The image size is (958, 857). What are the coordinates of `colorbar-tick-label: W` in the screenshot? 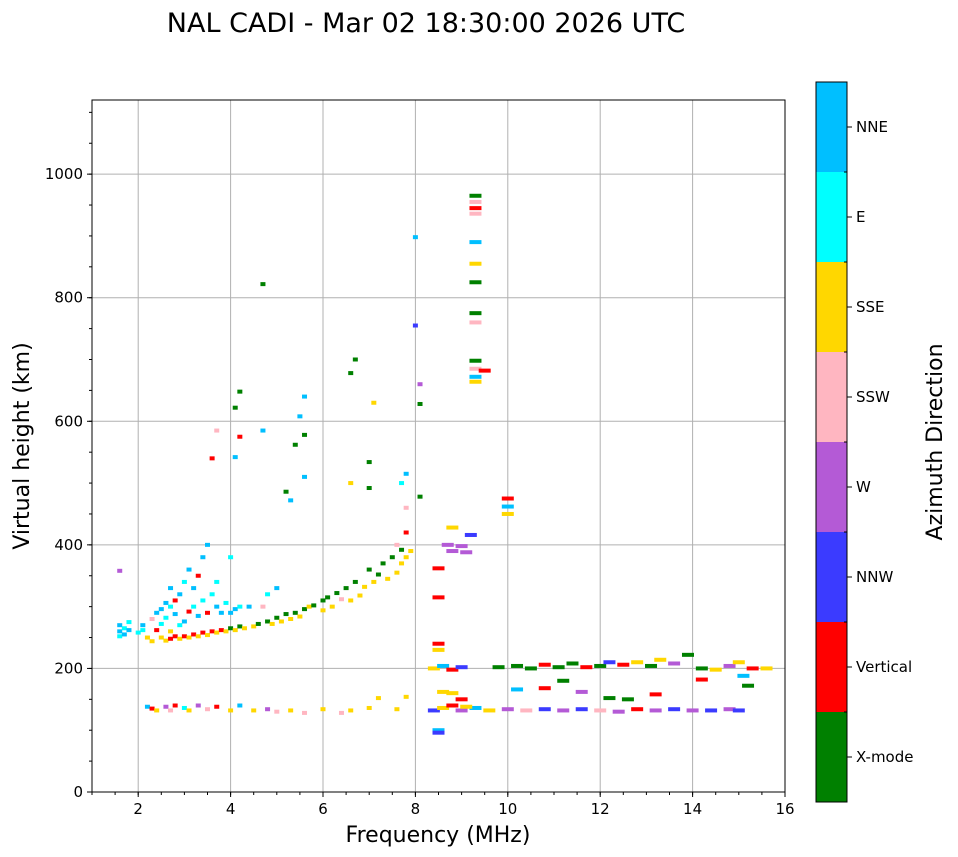 It's located at (863, 487).